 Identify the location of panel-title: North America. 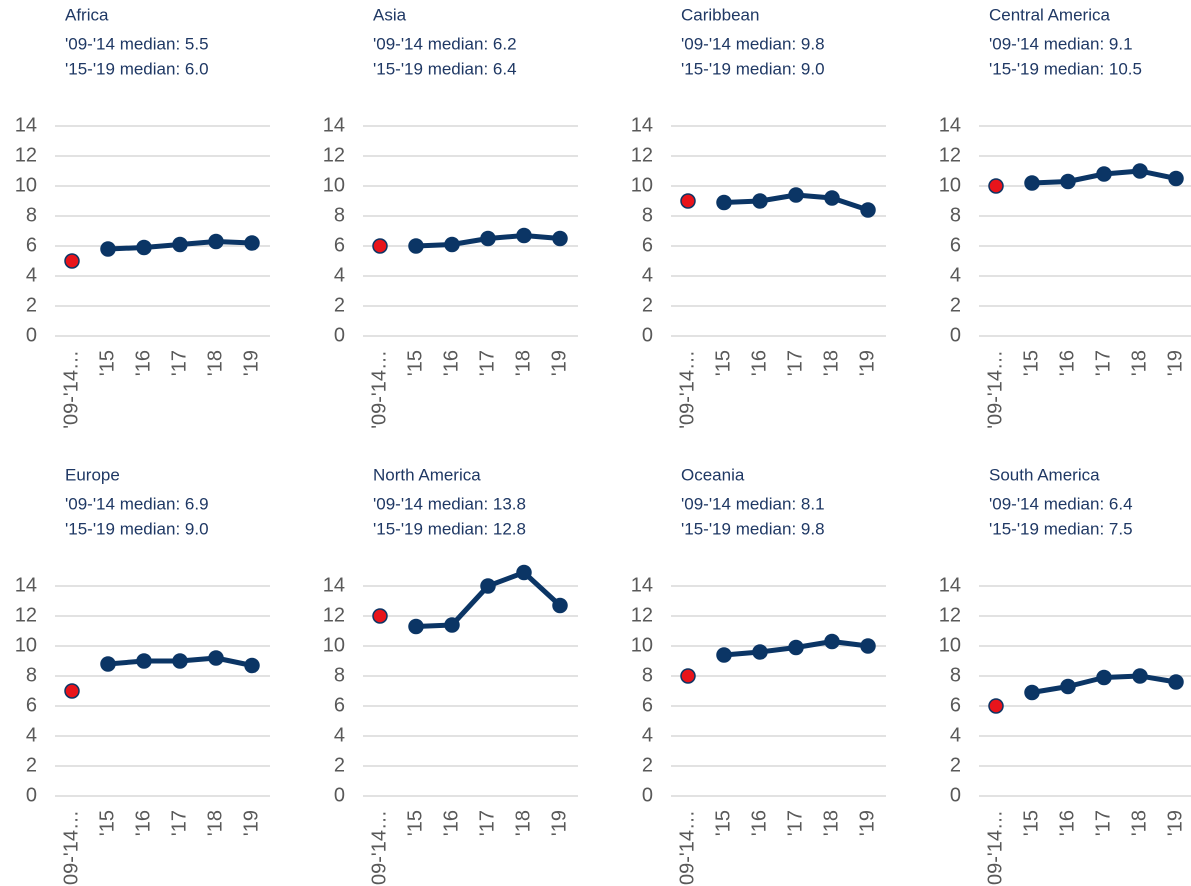
(427, 474).